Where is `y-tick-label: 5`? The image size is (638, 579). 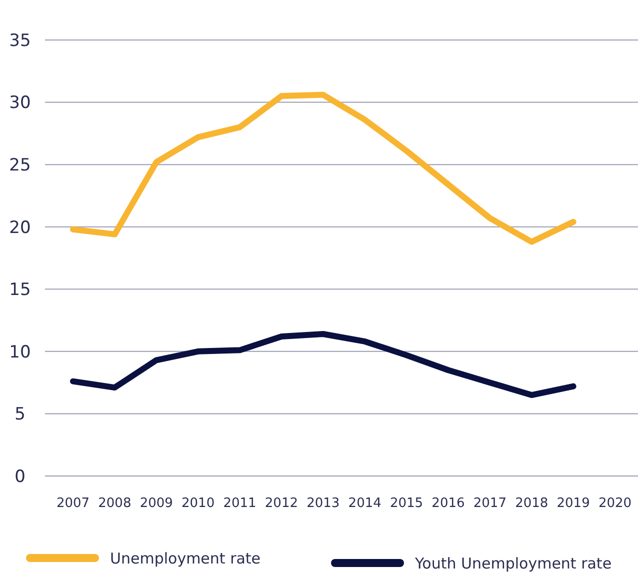
y-tick-label: 5 is located at coordinates (20, 414).